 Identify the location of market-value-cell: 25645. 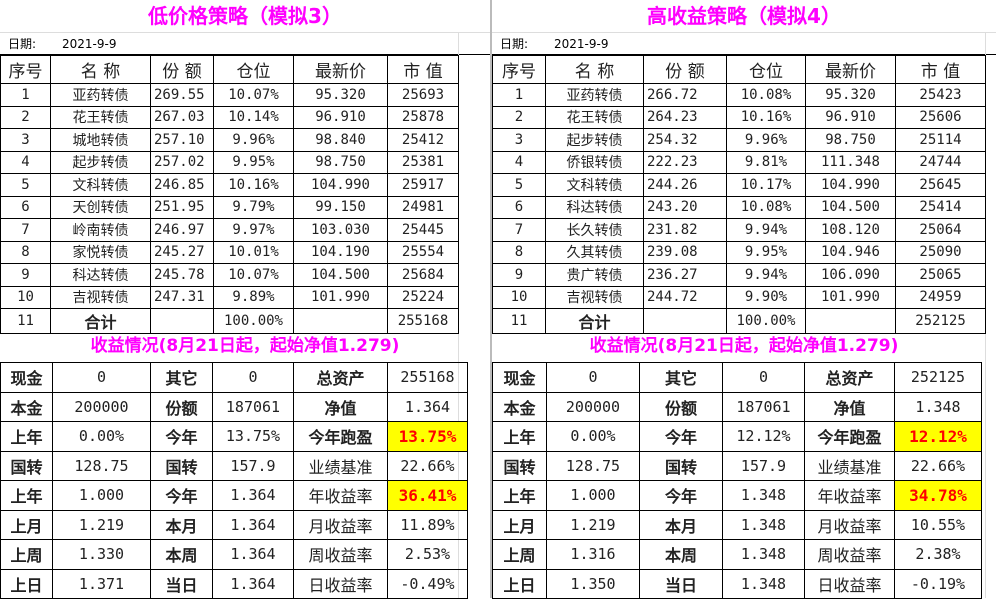
(940, 185).